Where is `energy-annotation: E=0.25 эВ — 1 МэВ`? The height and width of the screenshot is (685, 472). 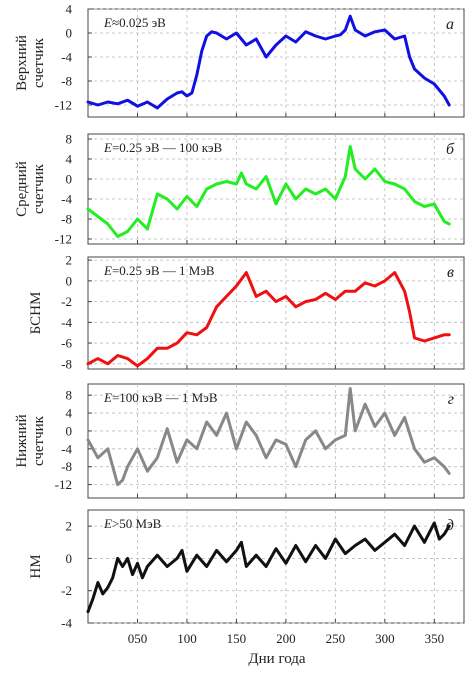
energy-annotation: E=0.25 эВ — 1 МэВ is located at coordinates (159, 270).